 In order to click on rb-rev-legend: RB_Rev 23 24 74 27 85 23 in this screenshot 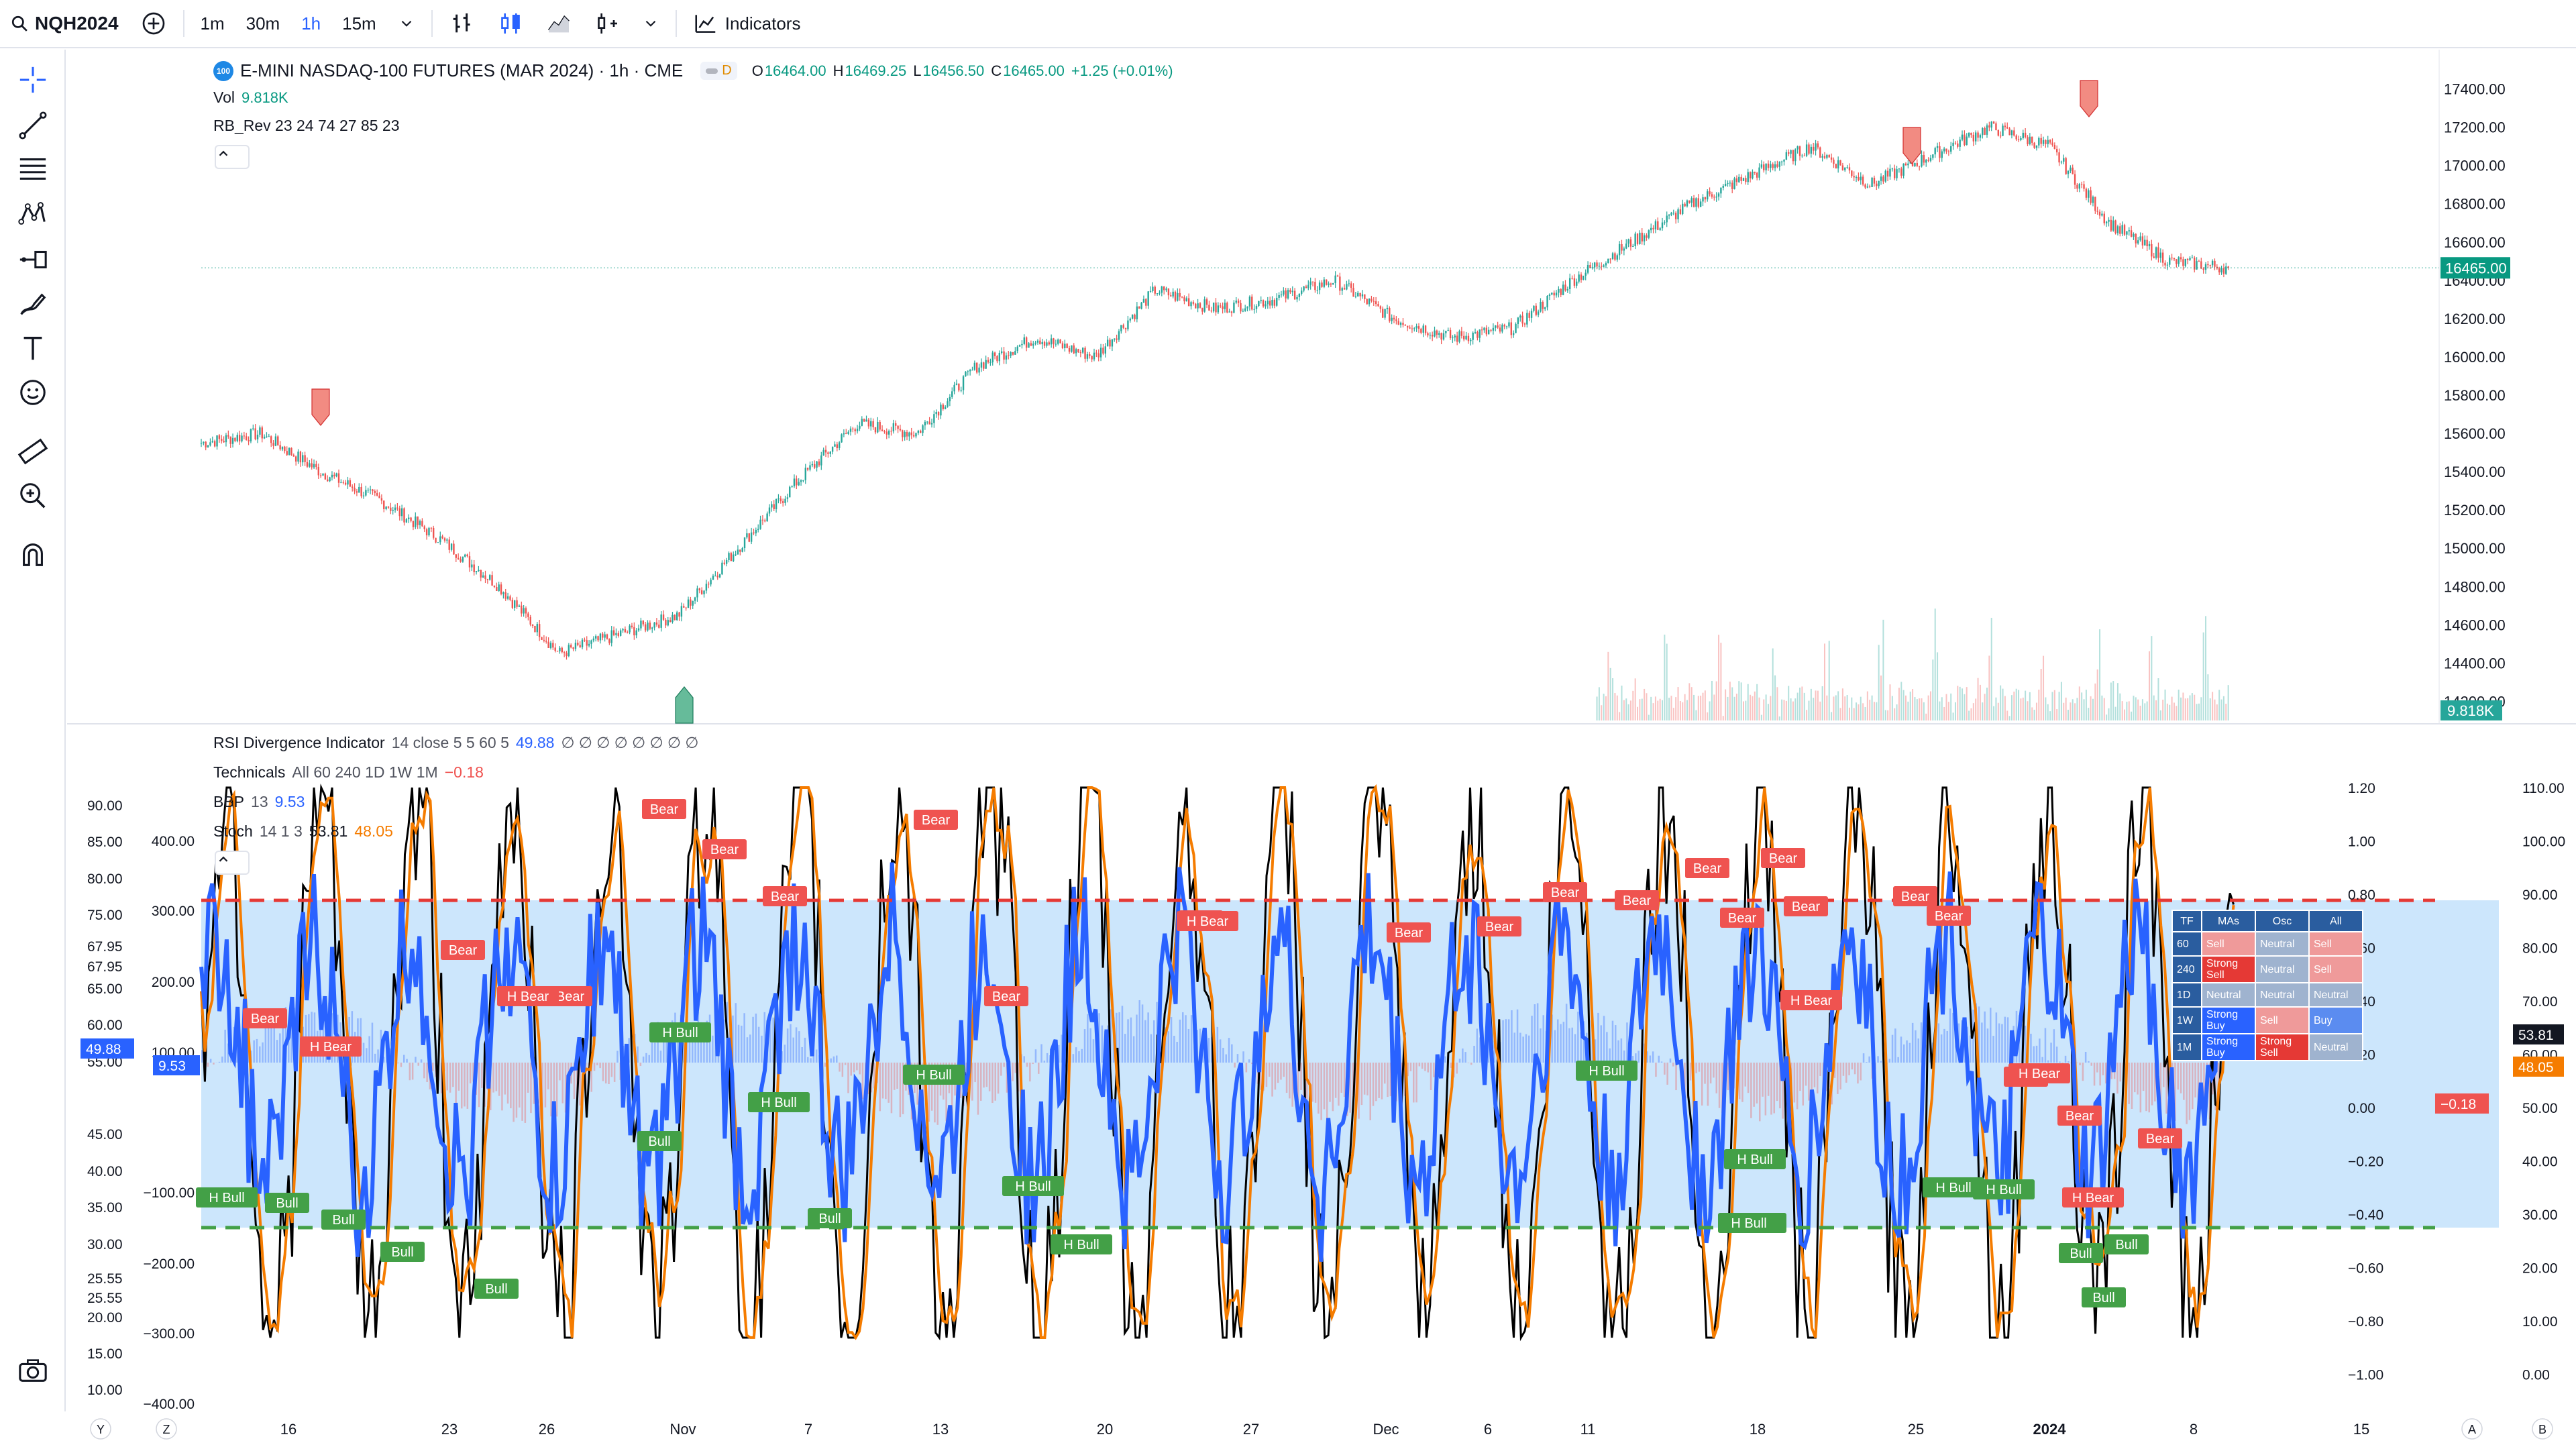, I will do `click(306, 126)`.